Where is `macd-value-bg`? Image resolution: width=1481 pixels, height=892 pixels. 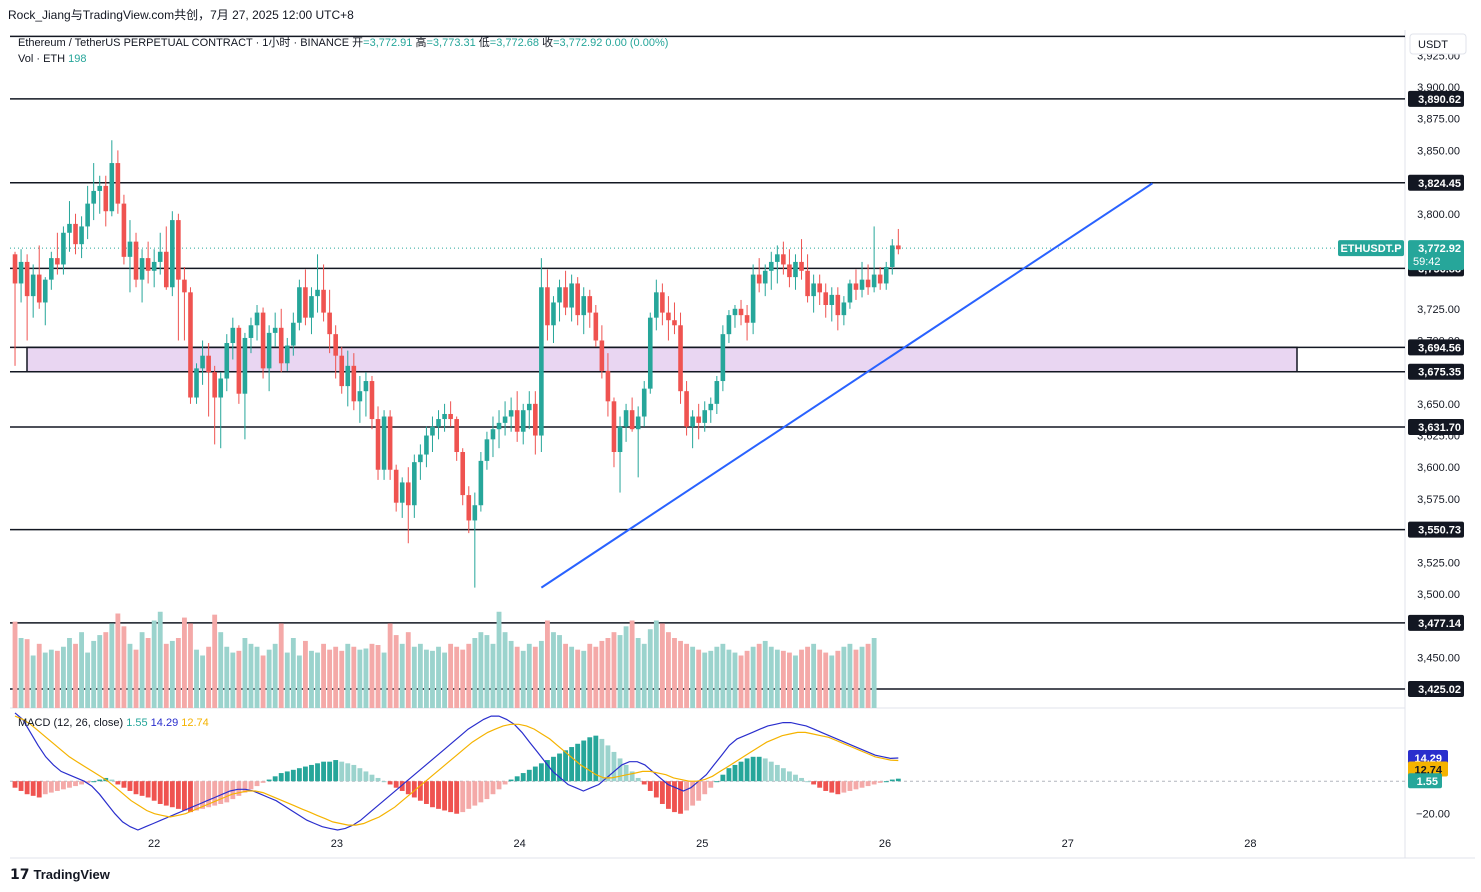
macd-value-bg is located at coordinates (1428, 757).